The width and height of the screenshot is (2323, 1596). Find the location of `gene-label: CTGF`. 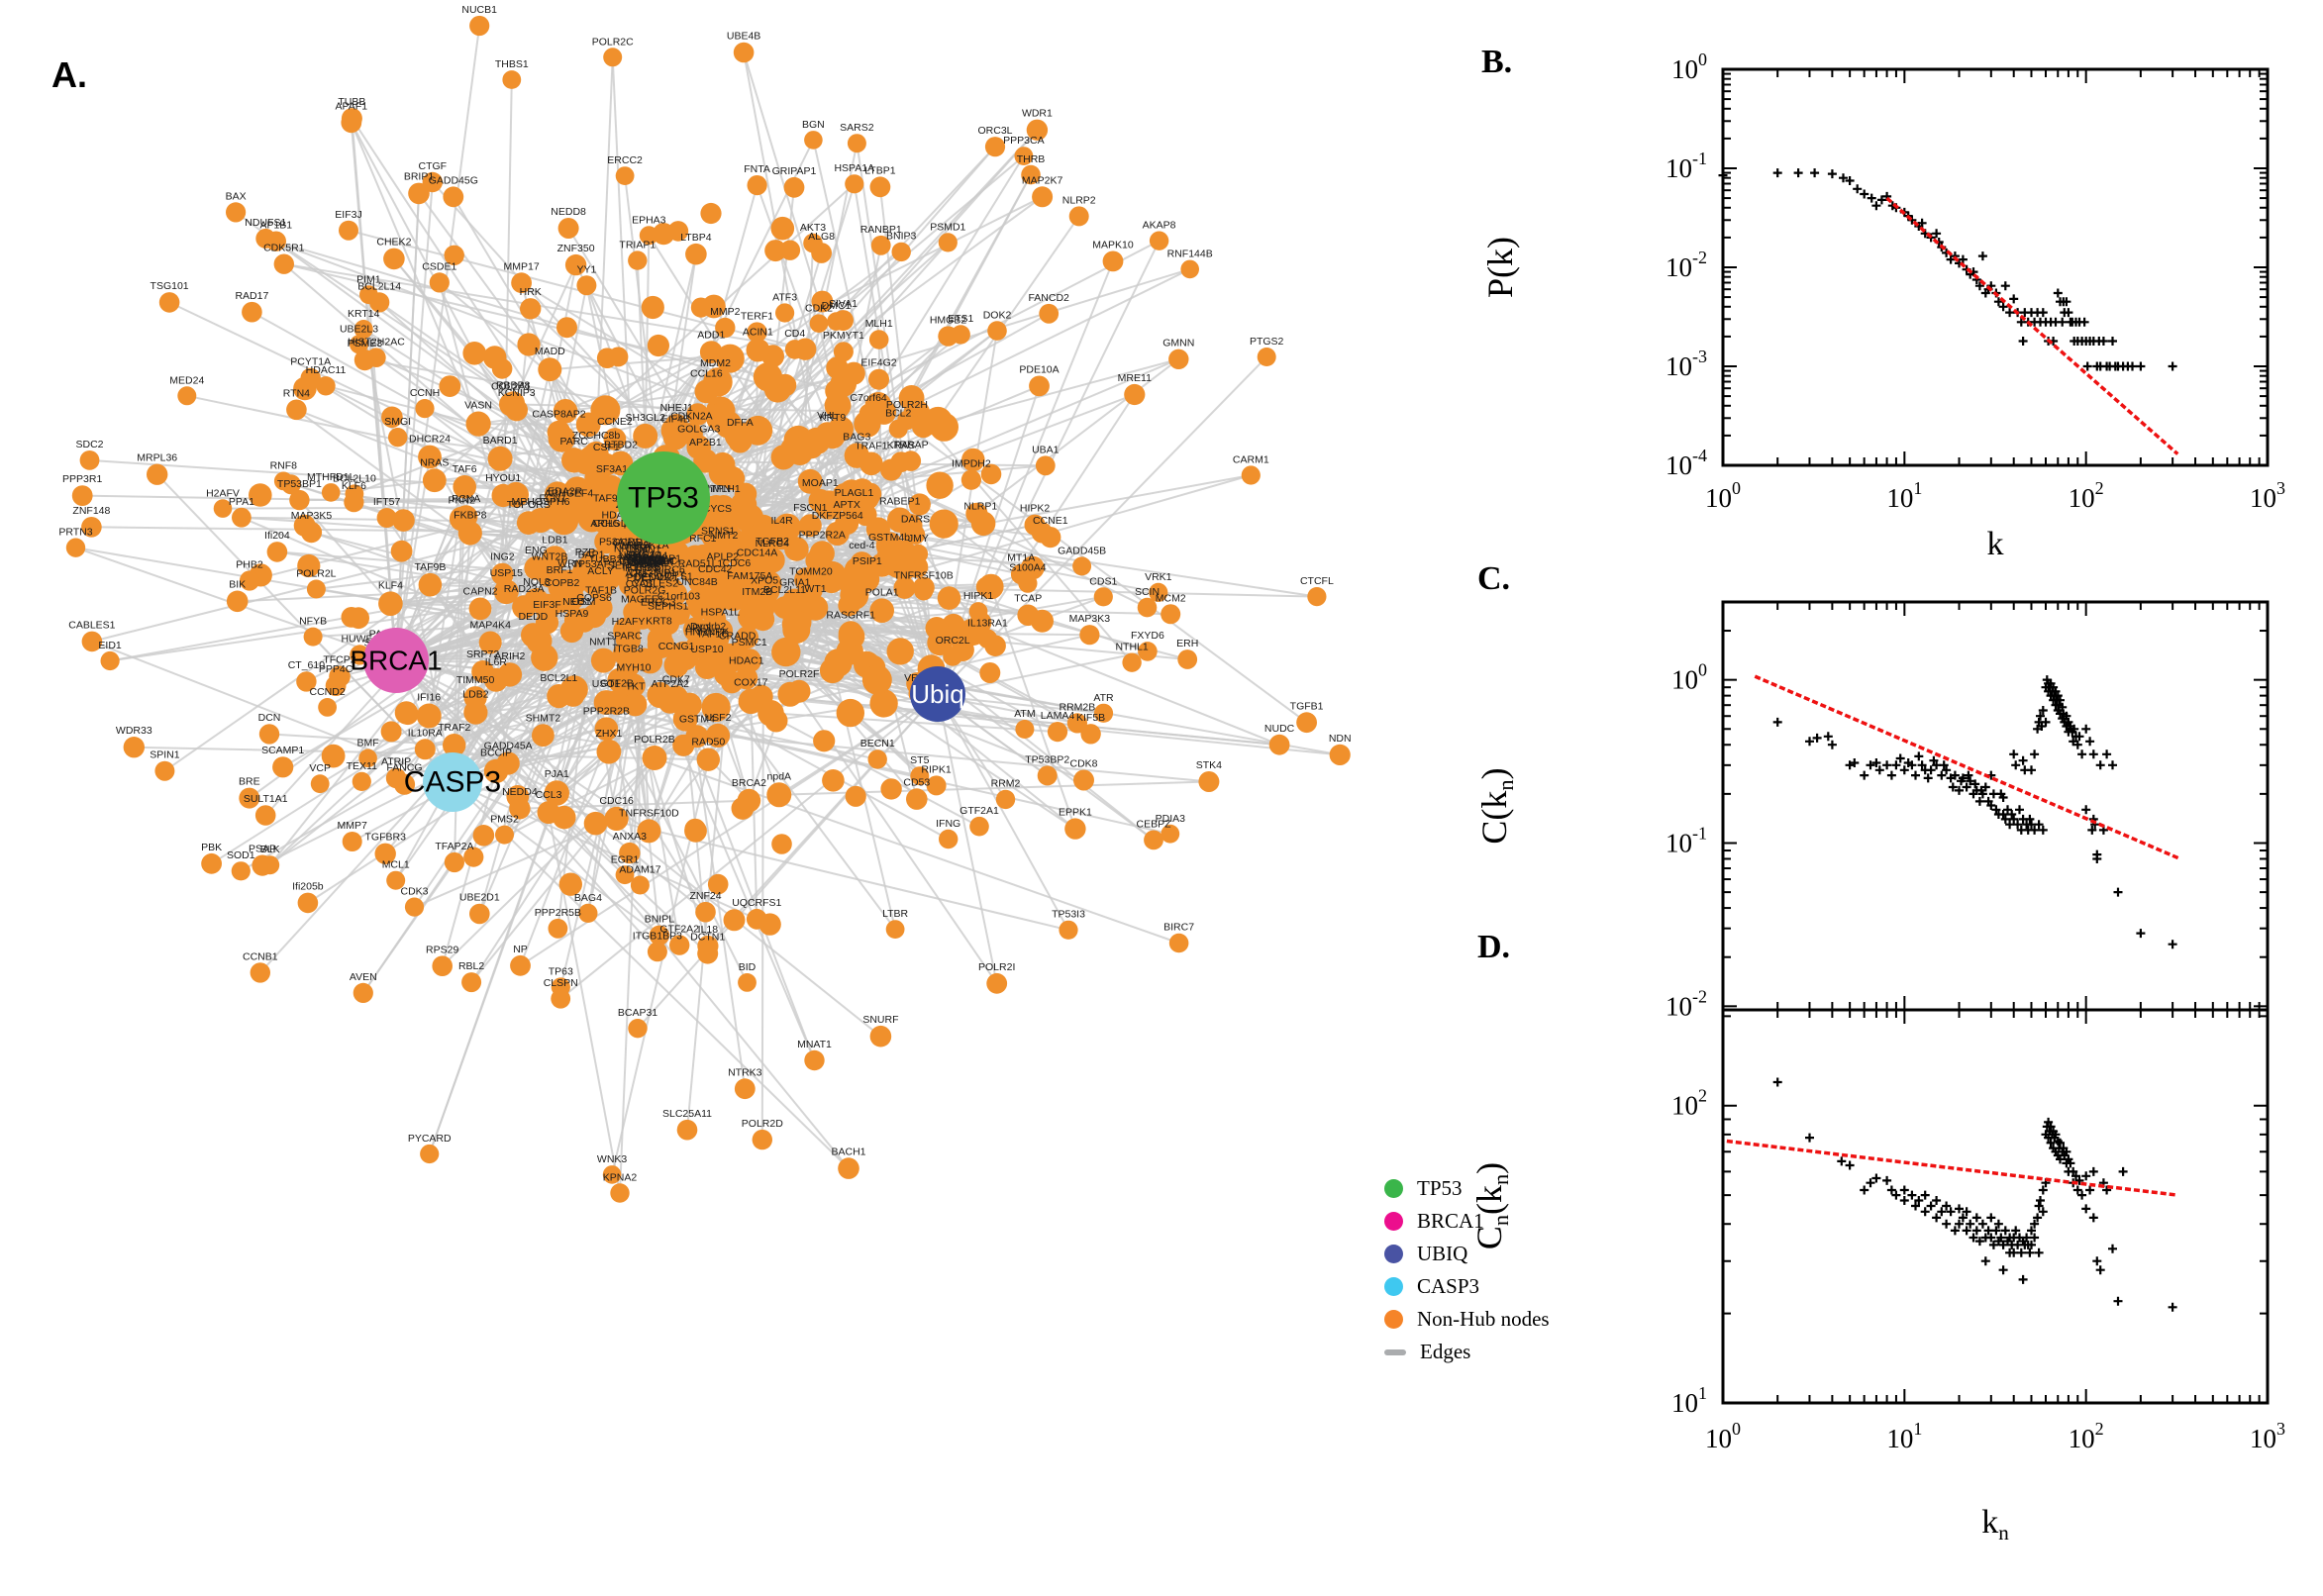

gene-label: CTGF is located at coordinates (433, 166).